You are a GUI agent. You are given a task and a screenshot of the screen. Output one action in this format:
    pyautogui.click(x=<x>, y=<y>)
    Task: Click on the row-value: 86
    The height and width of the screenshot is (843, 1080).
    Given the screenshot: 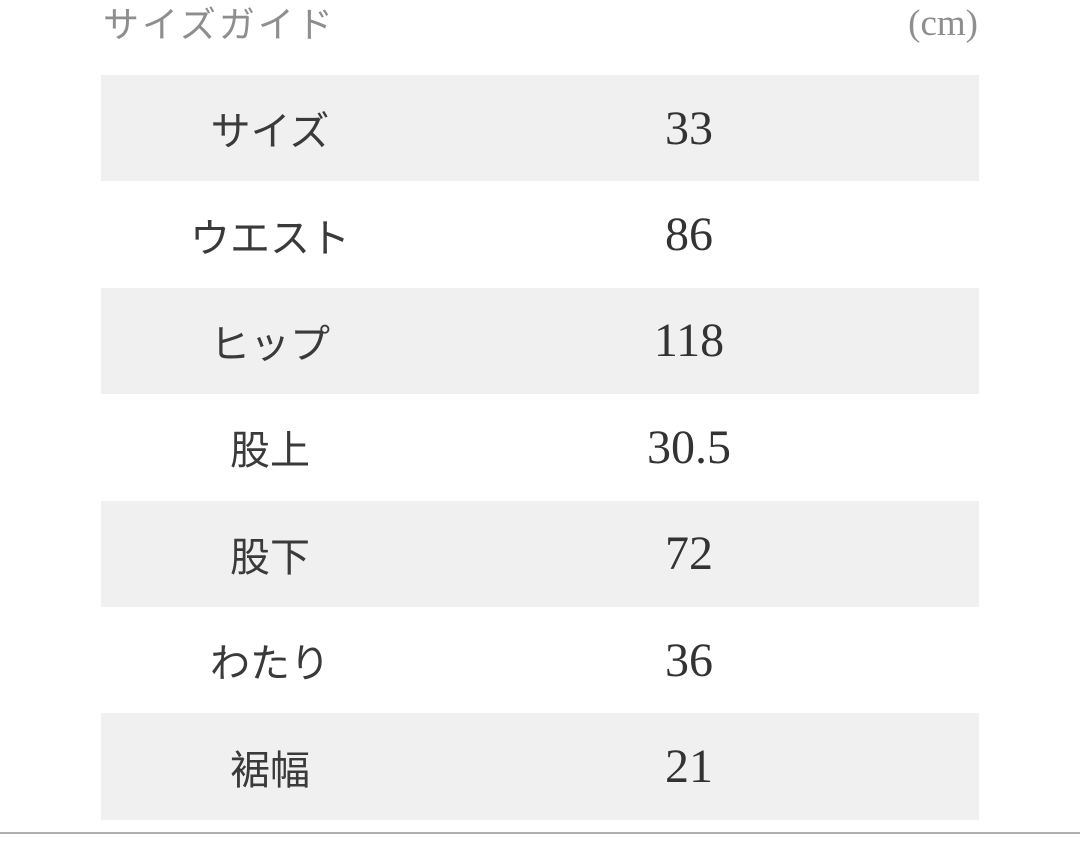 What is the action you would take?
    pyautogui.click(x=689, y=235)
    